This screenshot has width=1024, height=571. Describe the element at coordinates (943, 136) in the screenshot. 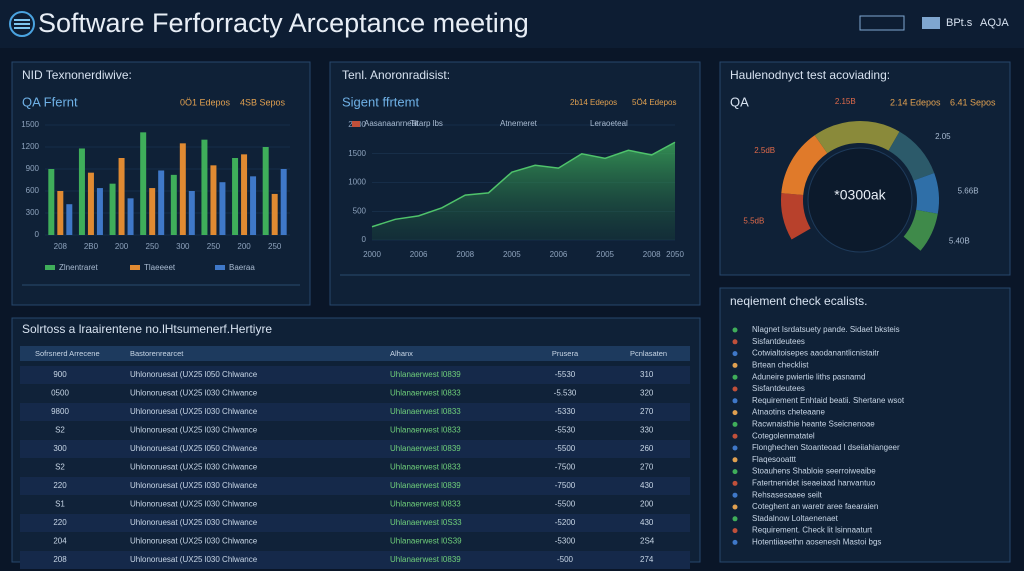

I see `gauge-label: 2.05` at that location.